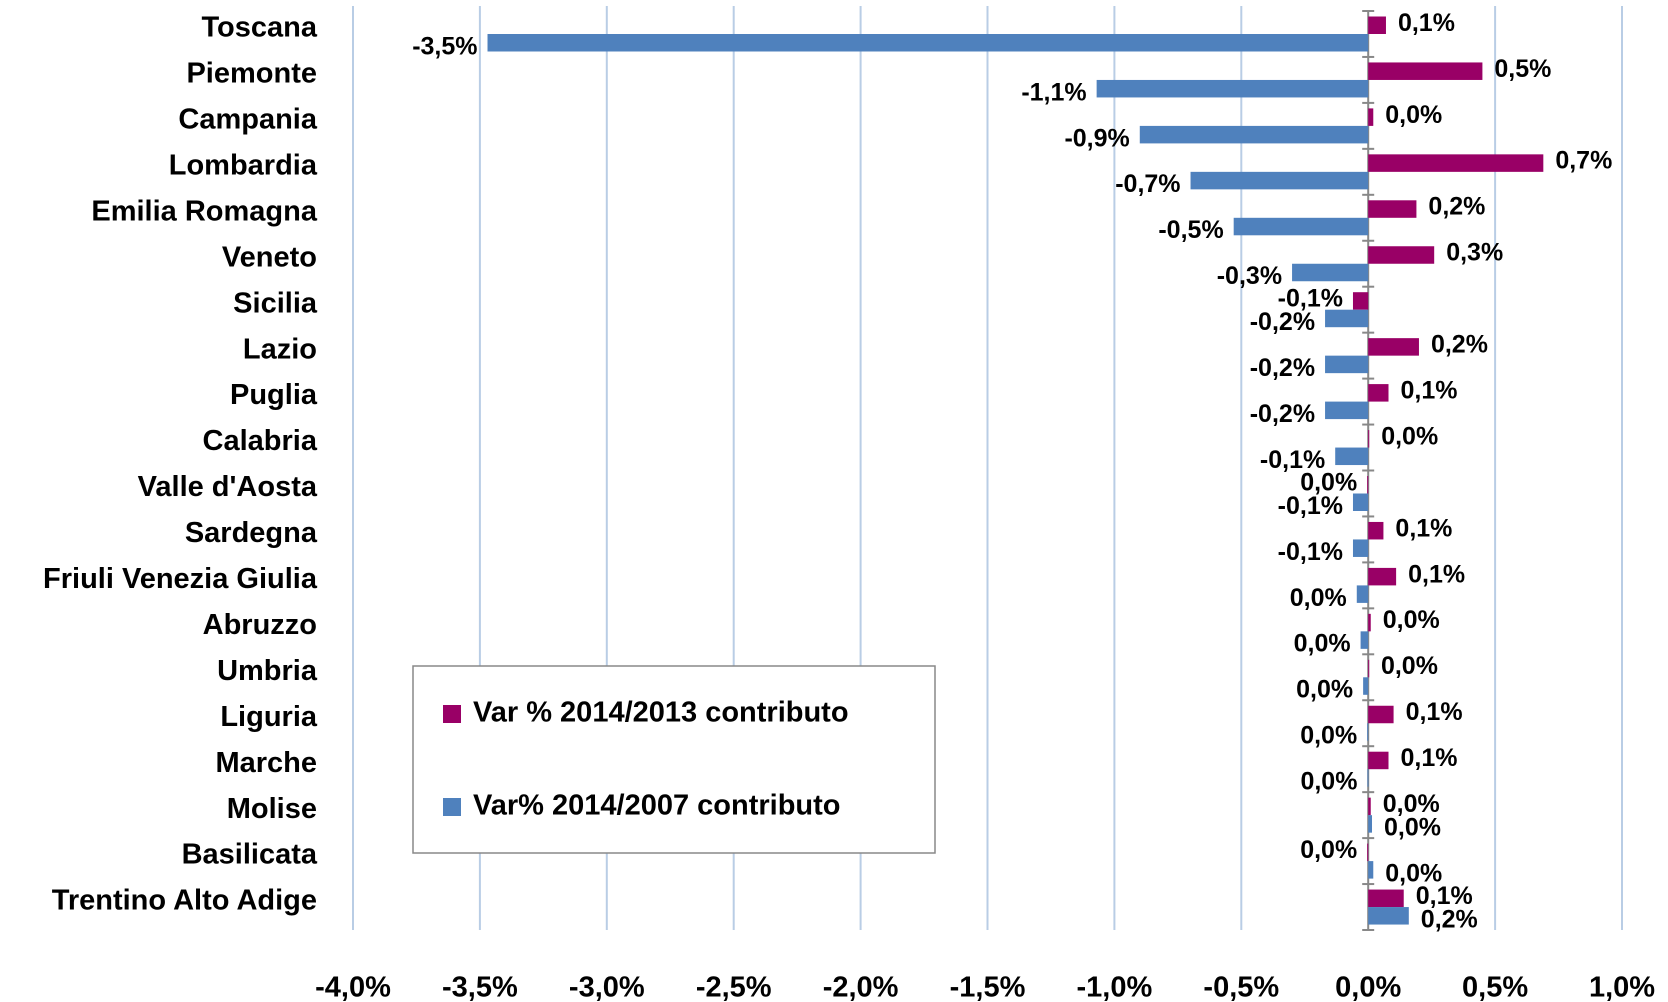 The height and width of the screenshot is (1002, 1668). What do you see at coordinates (275, 303) in the screenshot?
I see `y-tick-label: Sicilia` at bounding box center [275, 303].